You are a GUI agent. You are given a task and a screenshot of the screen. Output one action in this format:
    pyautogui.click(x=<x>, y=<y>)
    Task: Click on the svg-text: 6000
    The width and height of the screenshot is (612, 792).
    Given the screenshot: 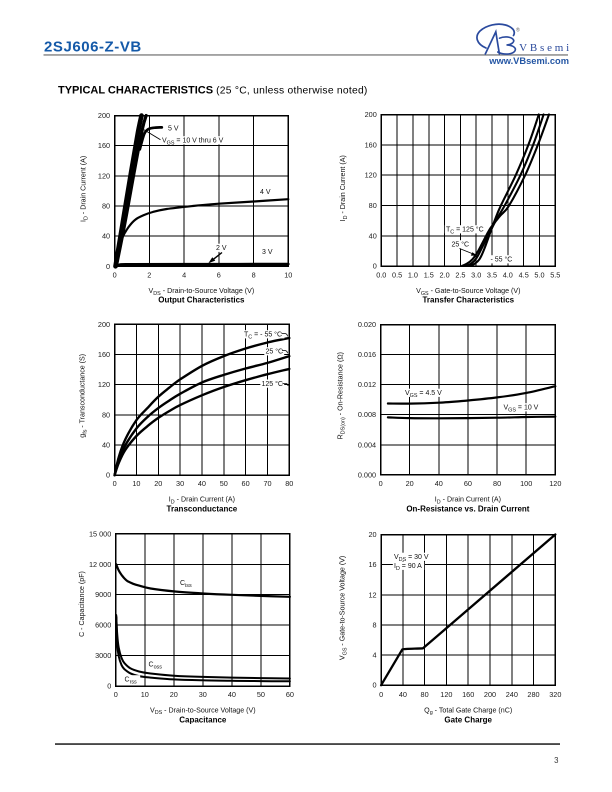 What is the action you would take?
    pyautogui.click(x=103, y=625)
    